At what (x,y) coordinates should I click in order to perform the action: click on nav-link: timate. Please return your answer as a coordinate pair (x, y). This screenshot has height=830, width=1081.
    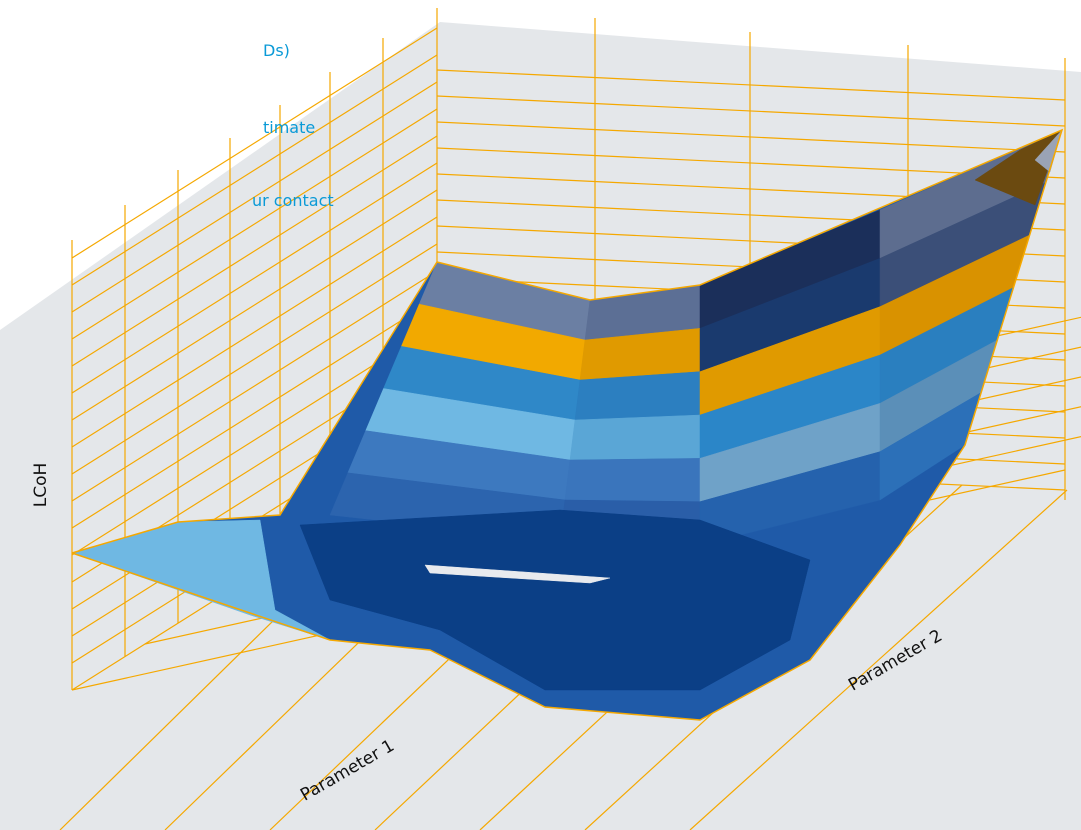
    Looking at the image, I should click on (289, 127).